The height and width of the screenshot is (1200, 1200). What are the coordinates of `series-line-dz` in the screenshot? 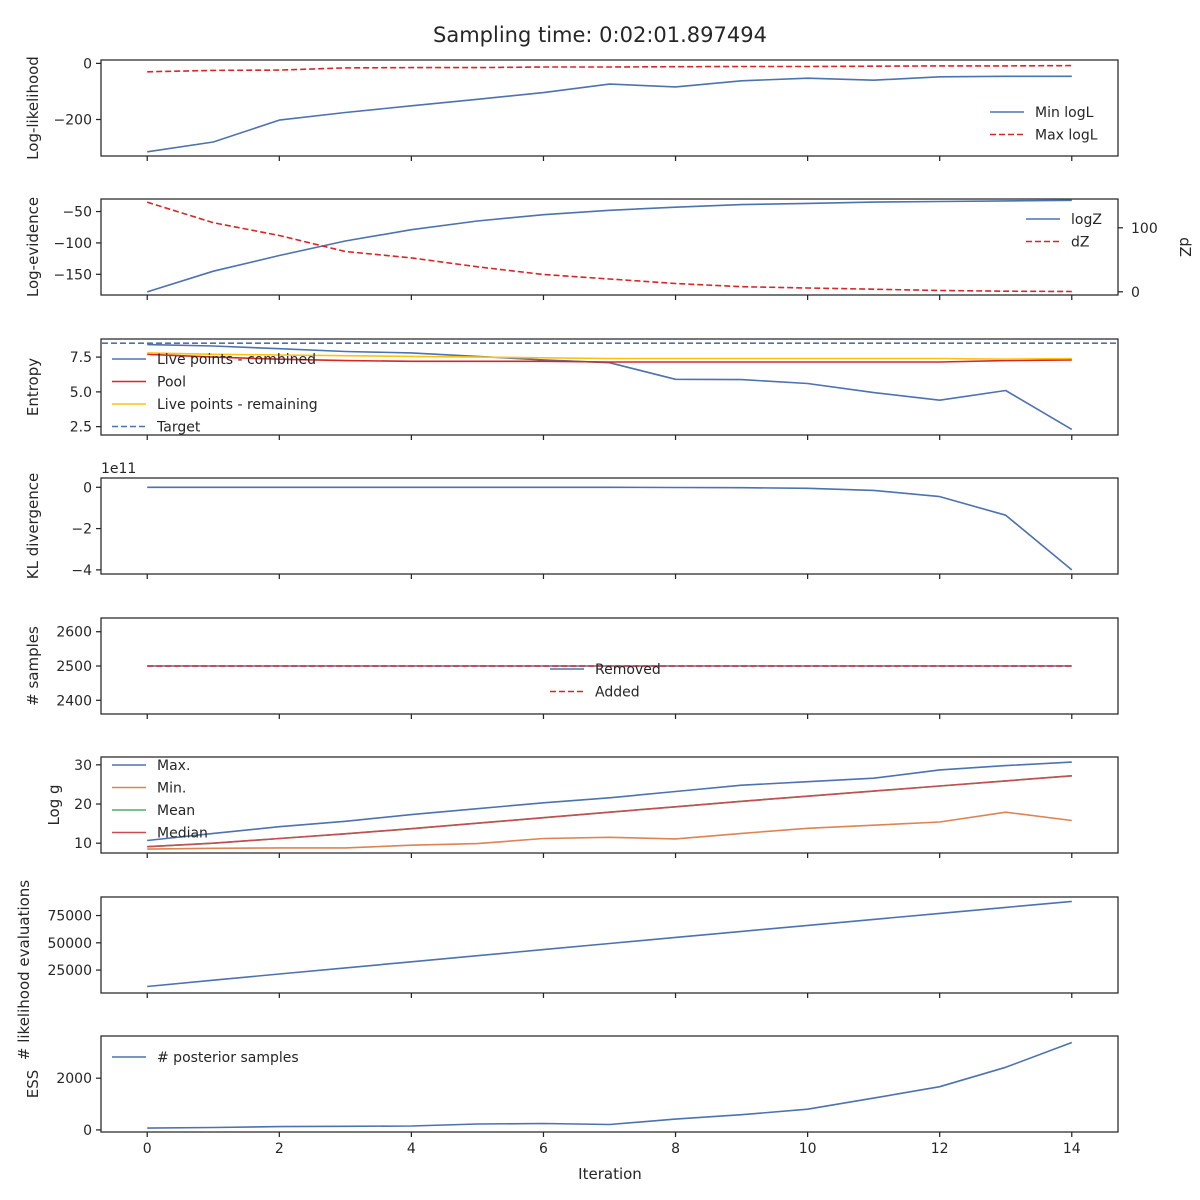 It's located at (609, 247).